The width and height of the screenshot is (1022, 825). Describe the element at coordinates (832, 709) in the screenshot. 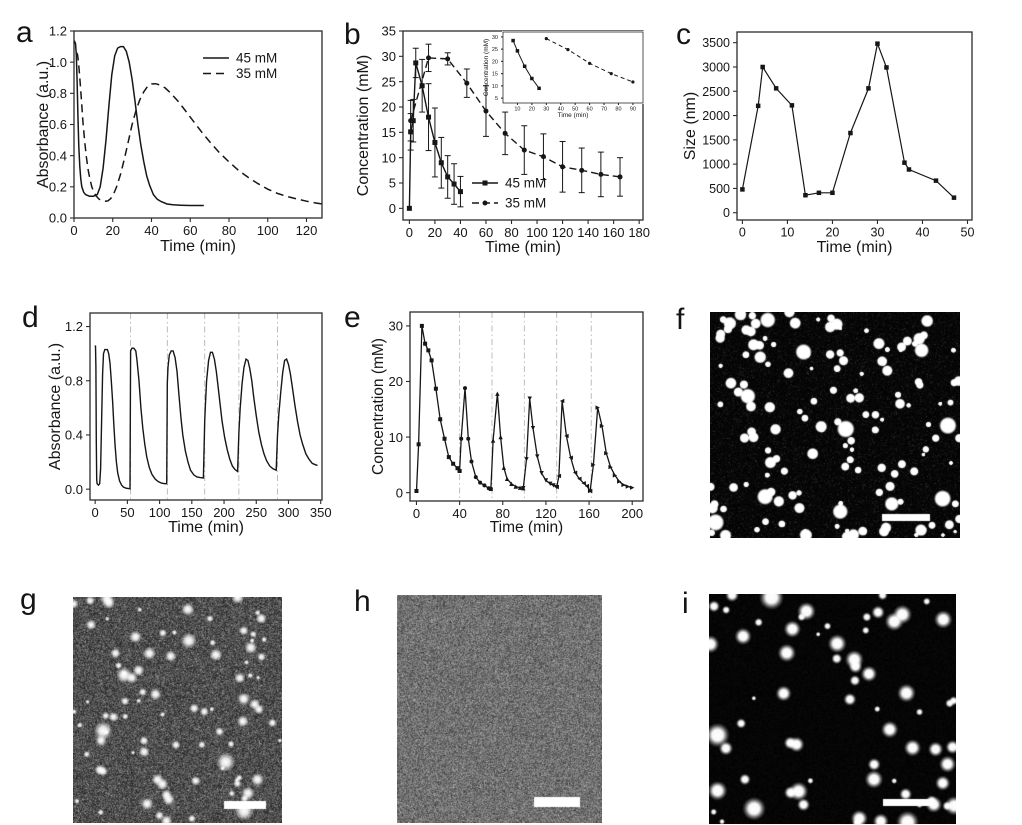

I see `micrograph-i` at that location.